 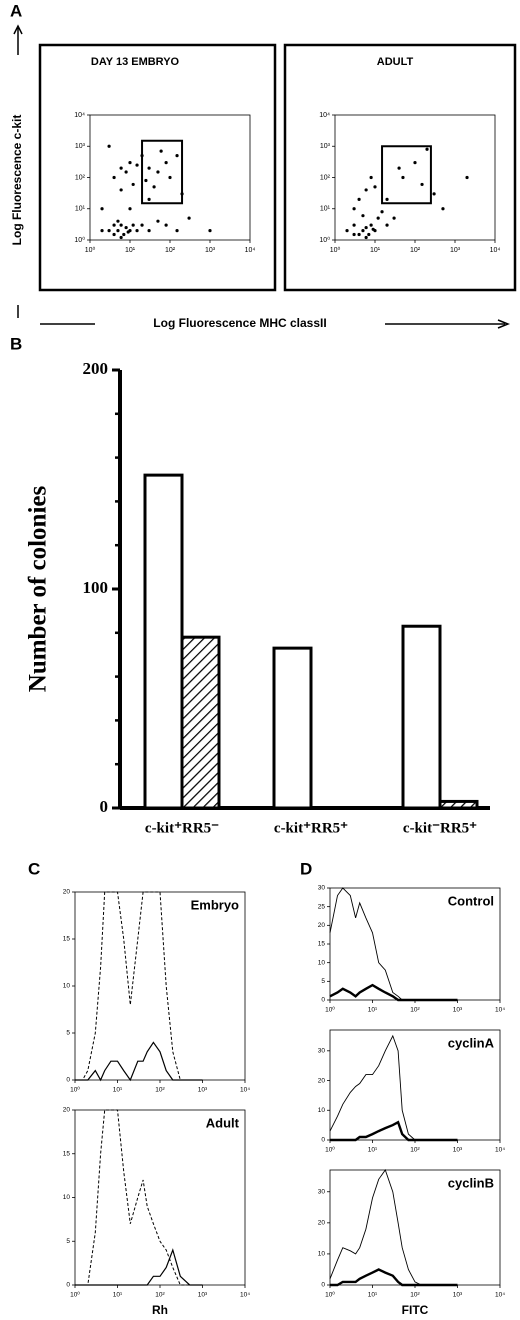 I want to click on y-axis-label: Log Fluorescence c-kit, so click(x=17, y=180).